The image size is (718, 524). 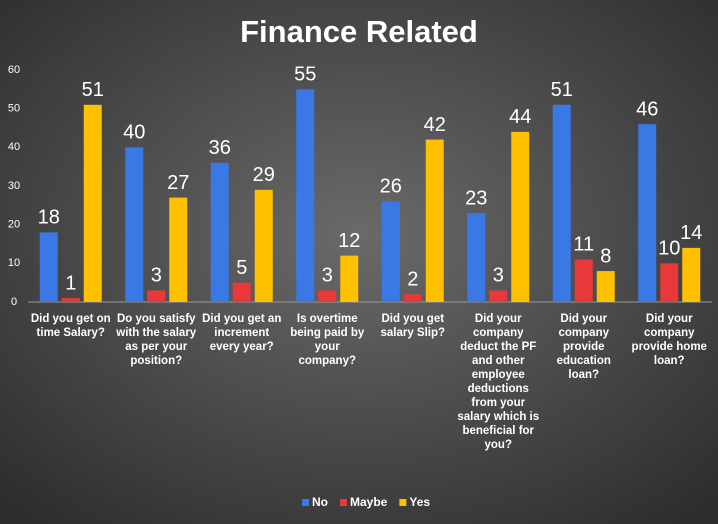 I want to click on data-label: 10, so click(x=669, y=249).